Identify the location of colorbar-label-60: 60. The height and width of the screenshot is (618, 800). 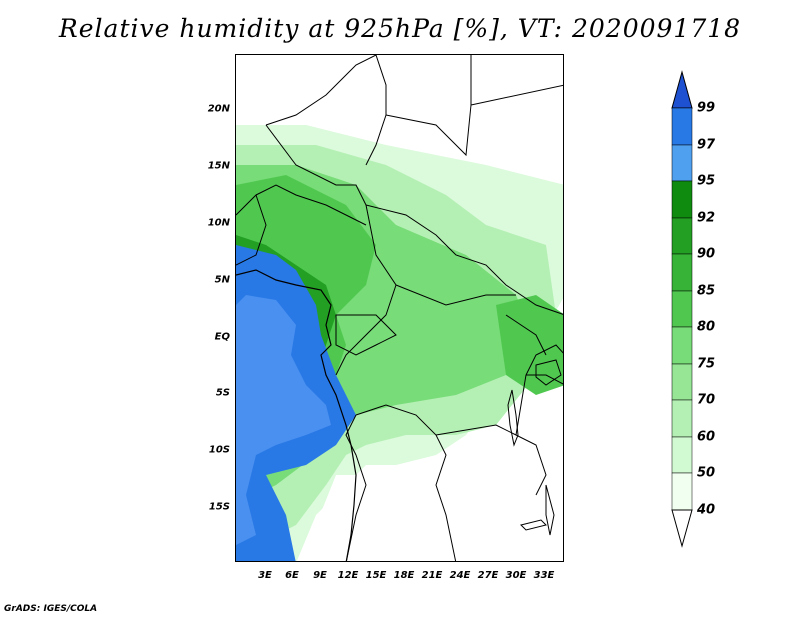
(706, 437).